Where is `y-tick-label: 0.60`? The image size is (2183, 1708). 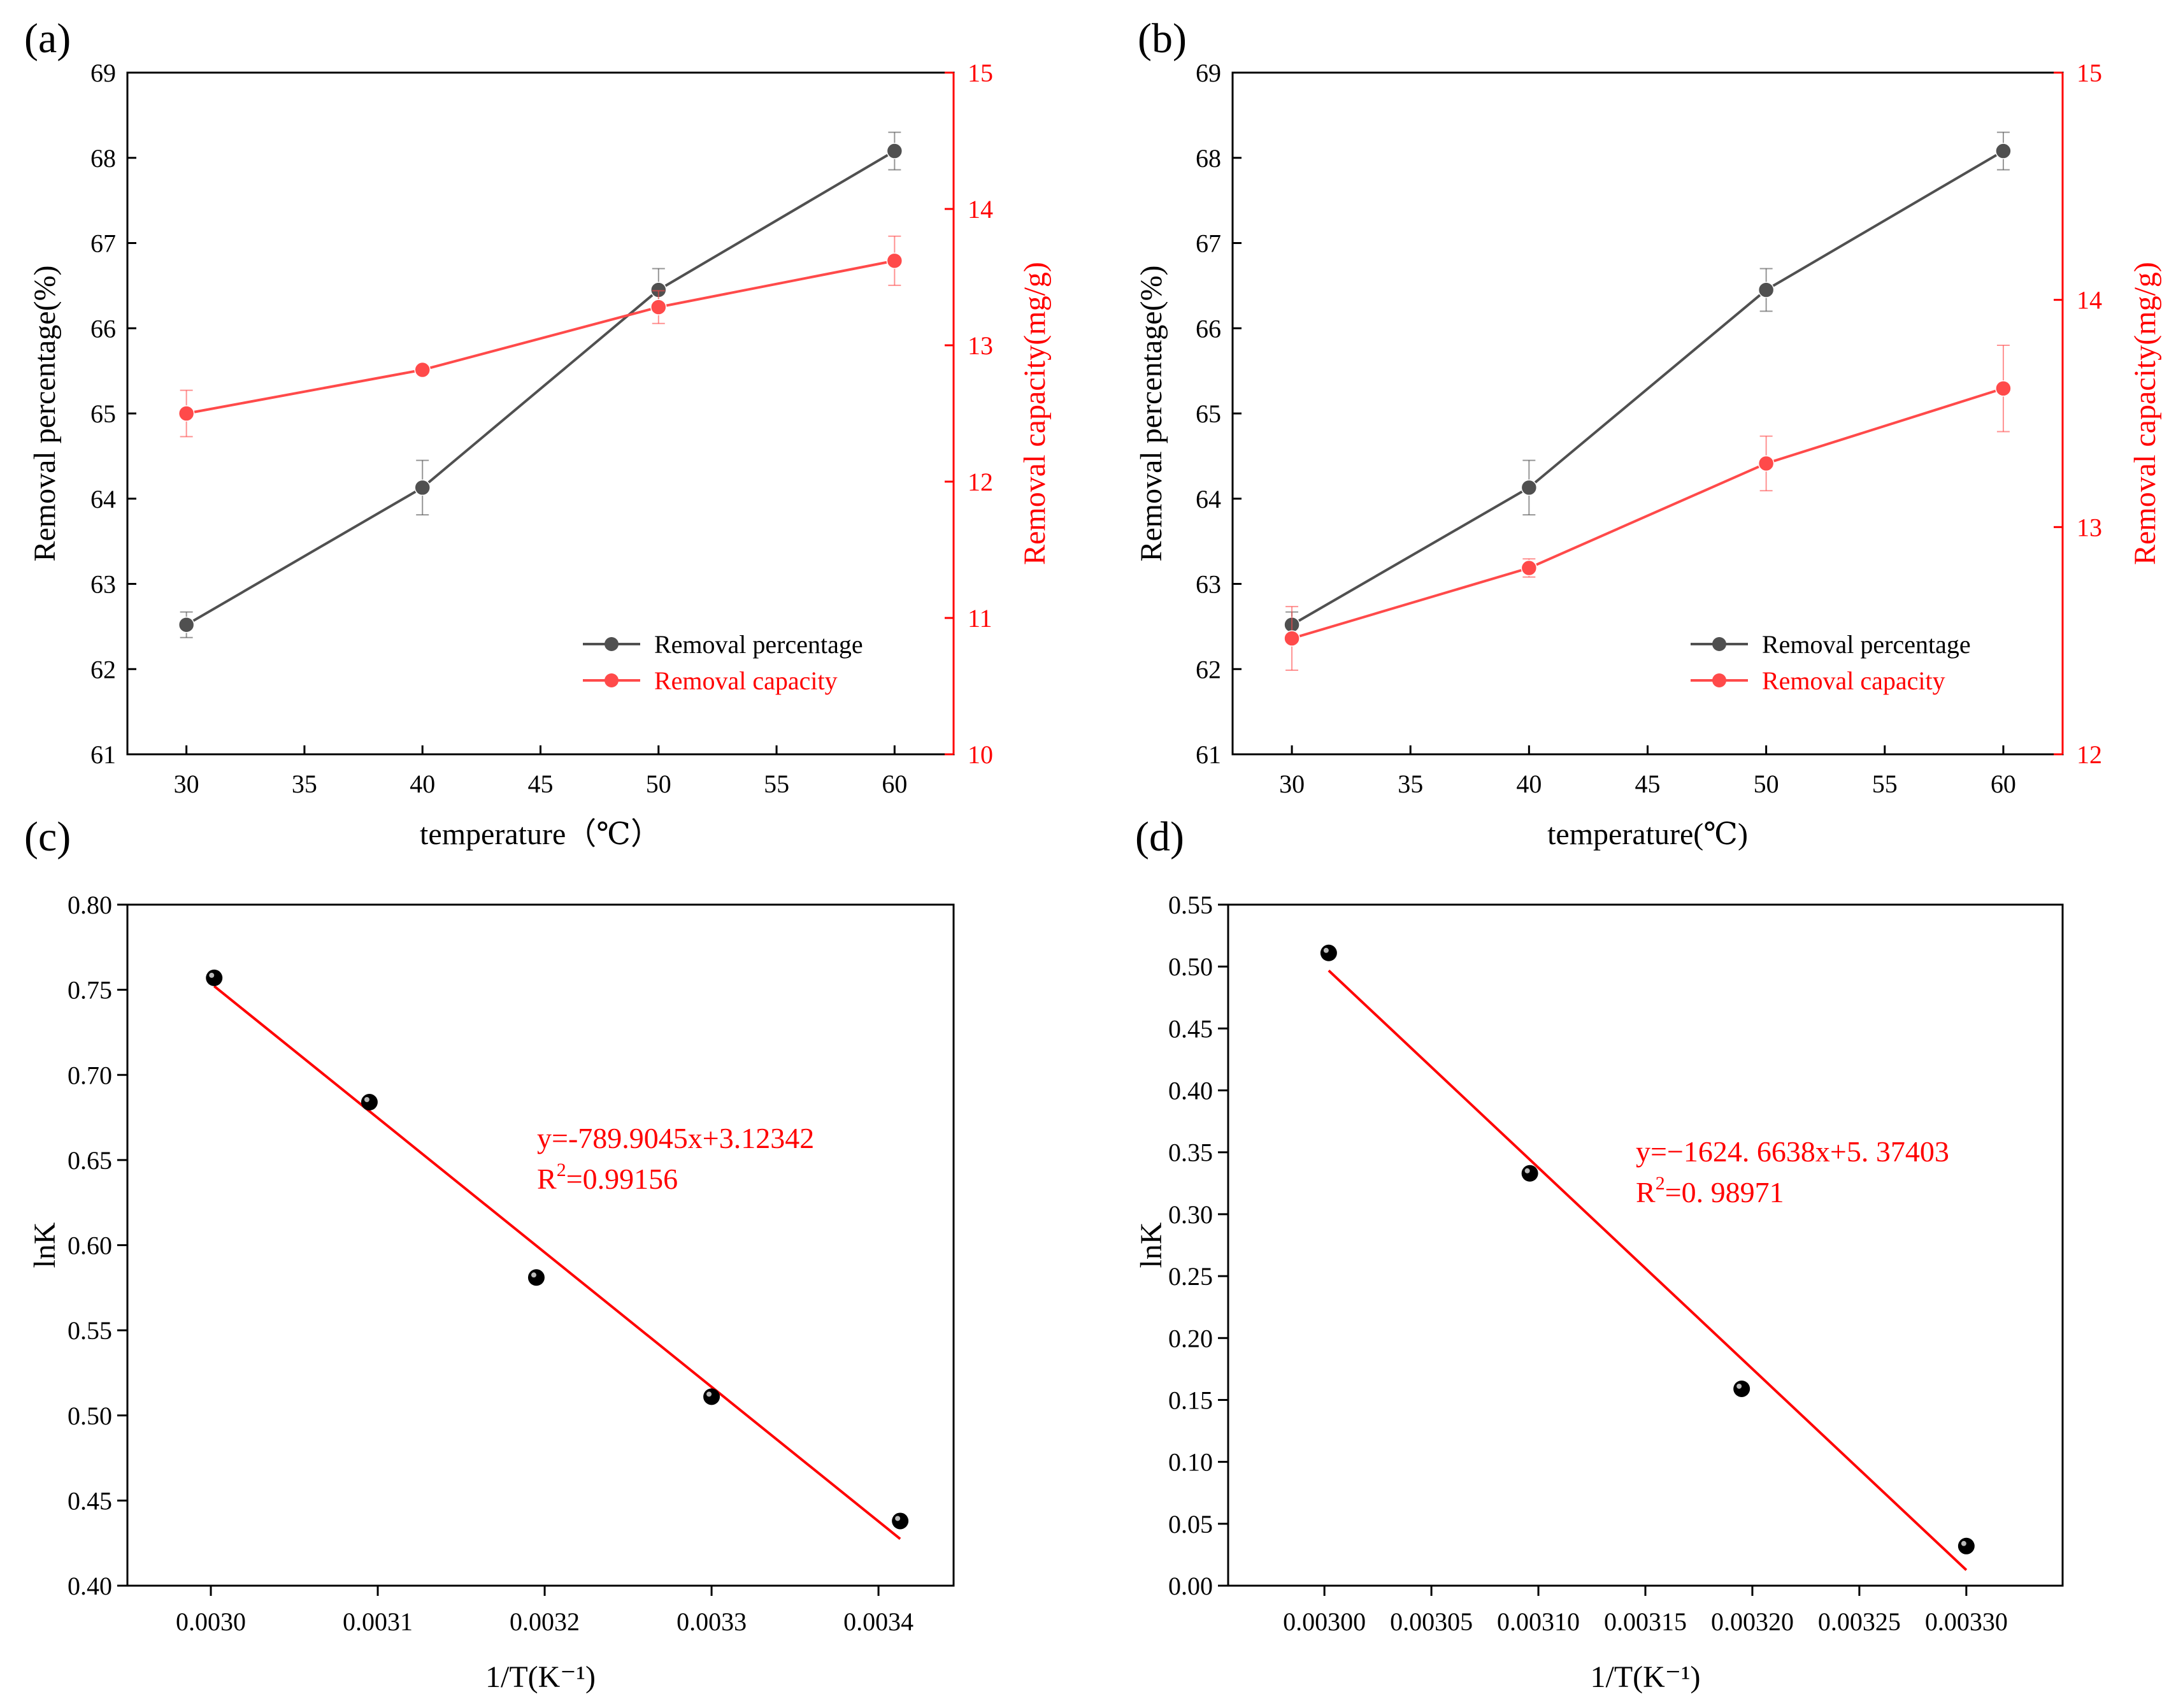
y-tick-label: 0.60 is located at coordinates (90, 1245).